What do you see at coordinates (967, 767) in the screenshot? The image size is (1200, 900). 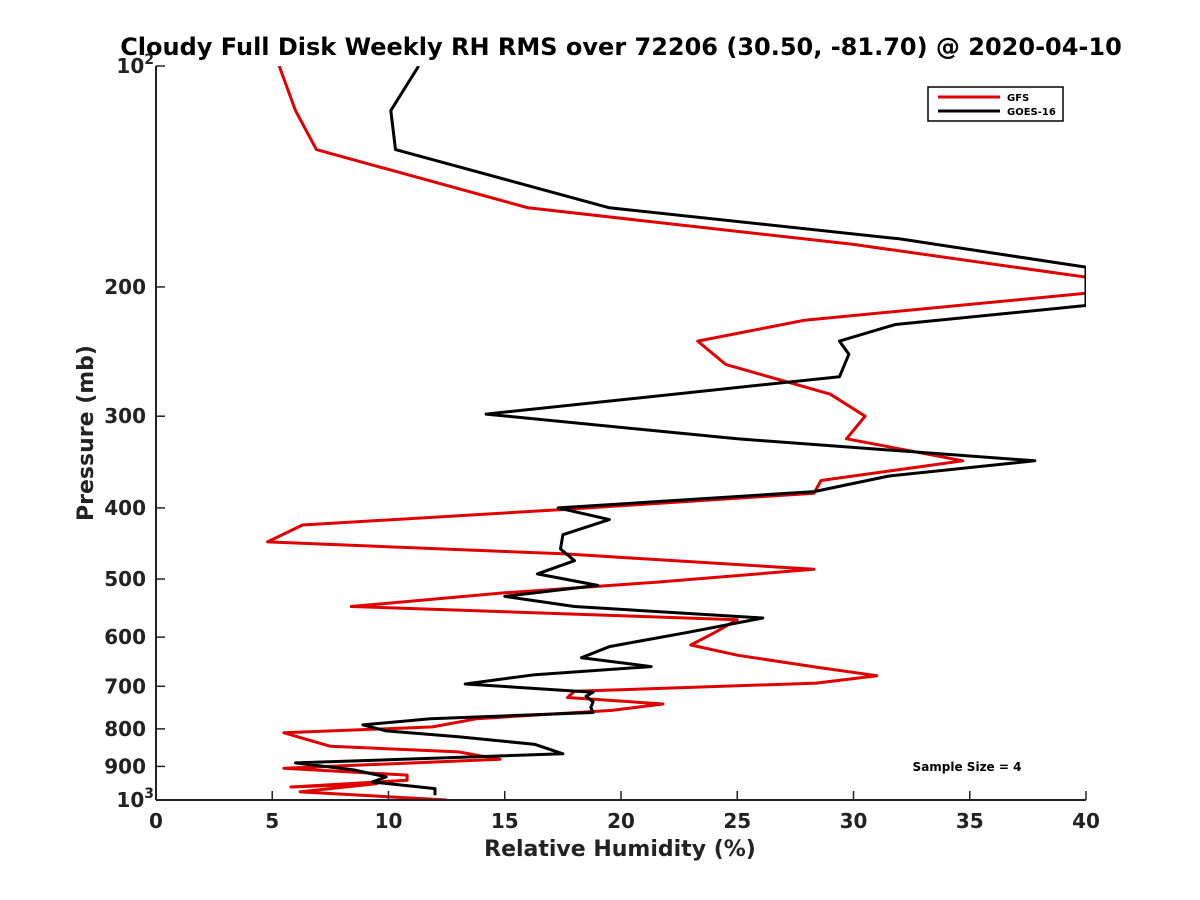 I see `sample-size-annotation: Sample Size = 4` at bounding box center [967, 767].